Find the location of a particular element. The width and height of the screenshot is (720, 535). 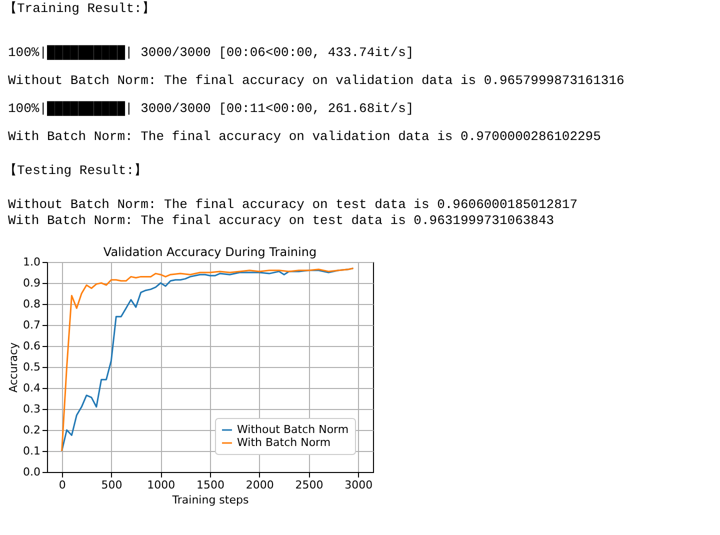

y-tick-label: 0.5 is located at coordinates (31, 367).